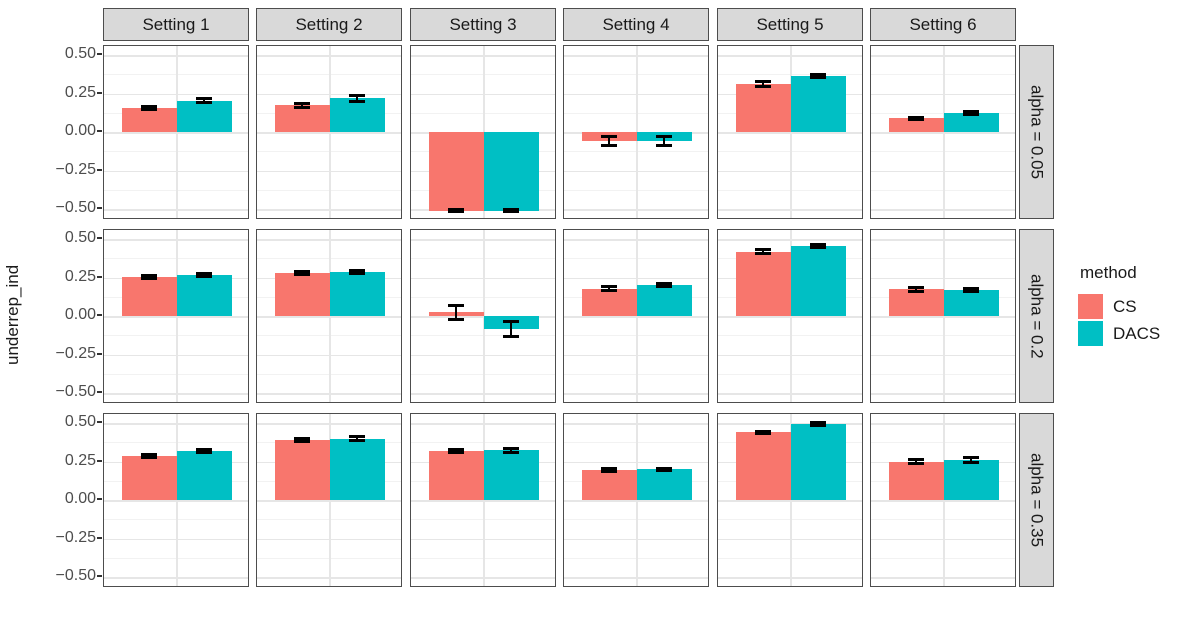  I want to click on facet-column-strip: Setting 6, so click(943, 24).